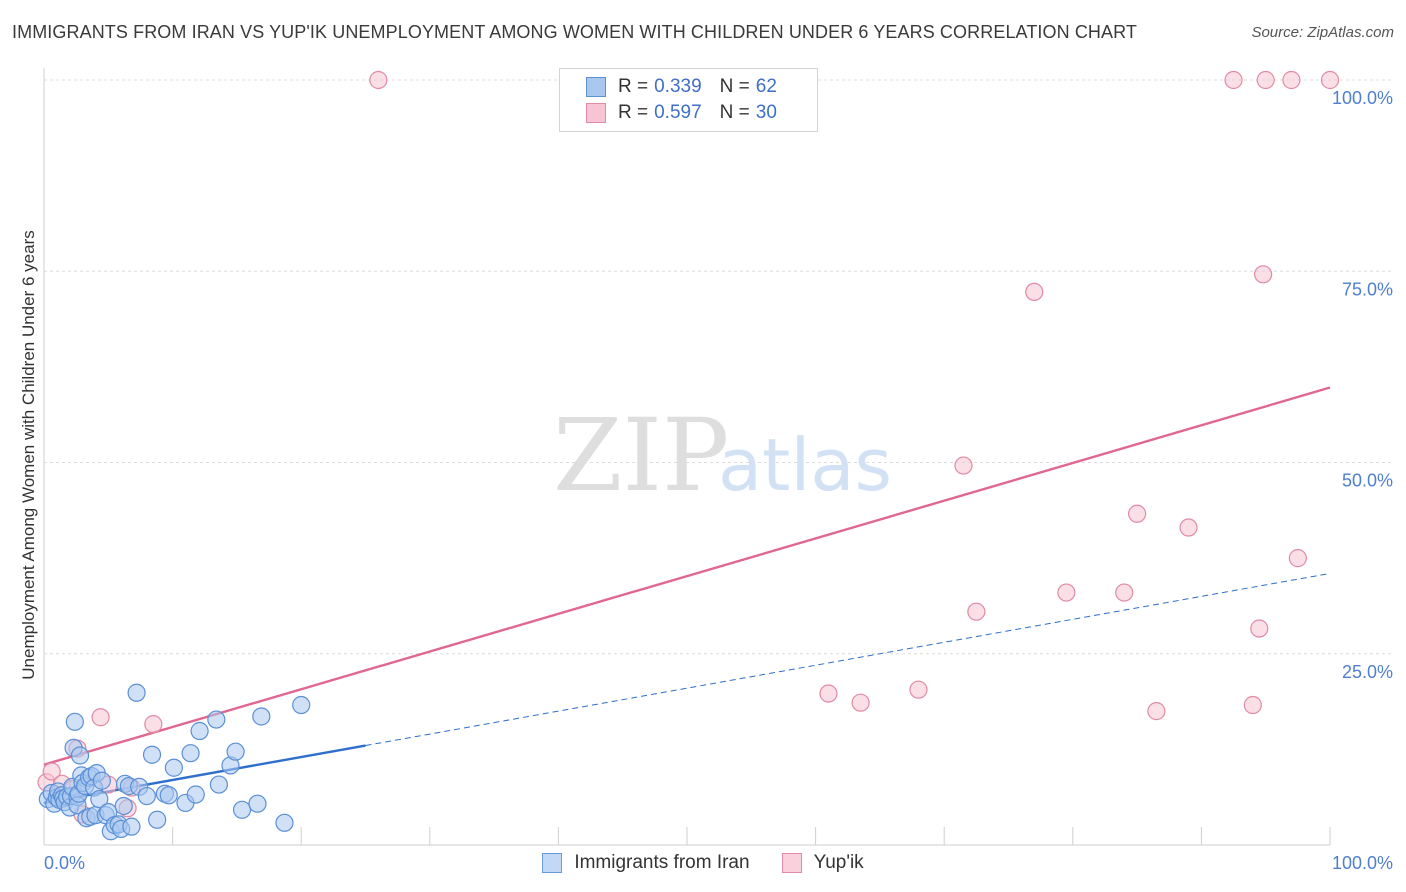  I want to click on legend-item-yupik: Yup'ik, so click(822, 863).